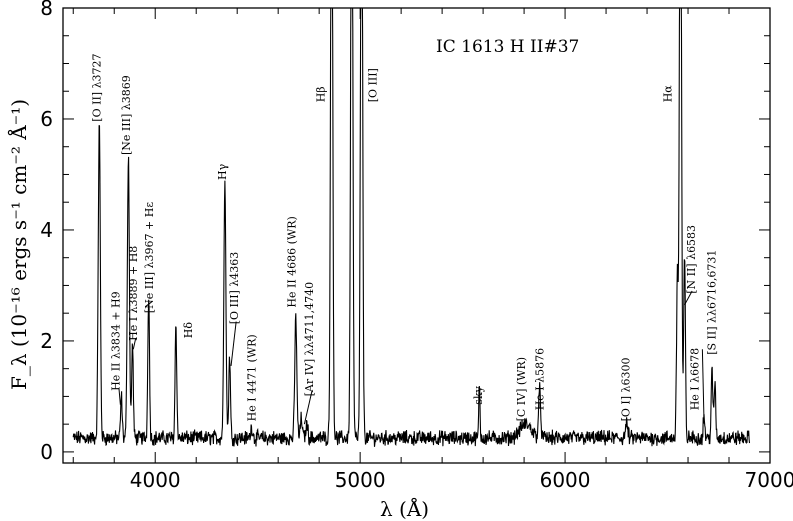 The width and height of the screenshot is (793, 521). Describe the element at coordinates (46, 230) in the screenshot. I see `y-tick-label: 4` at that location.